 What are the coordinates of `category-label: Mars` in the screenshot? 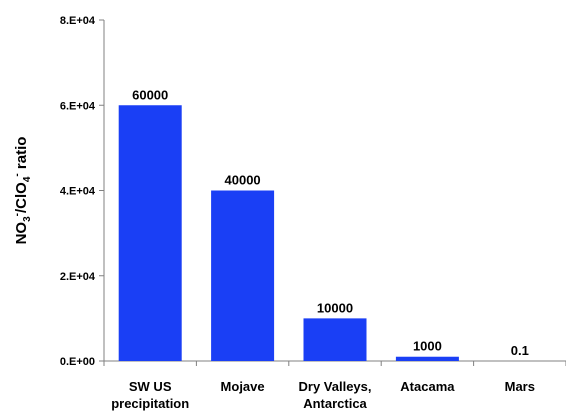 It's located at (520, 386).